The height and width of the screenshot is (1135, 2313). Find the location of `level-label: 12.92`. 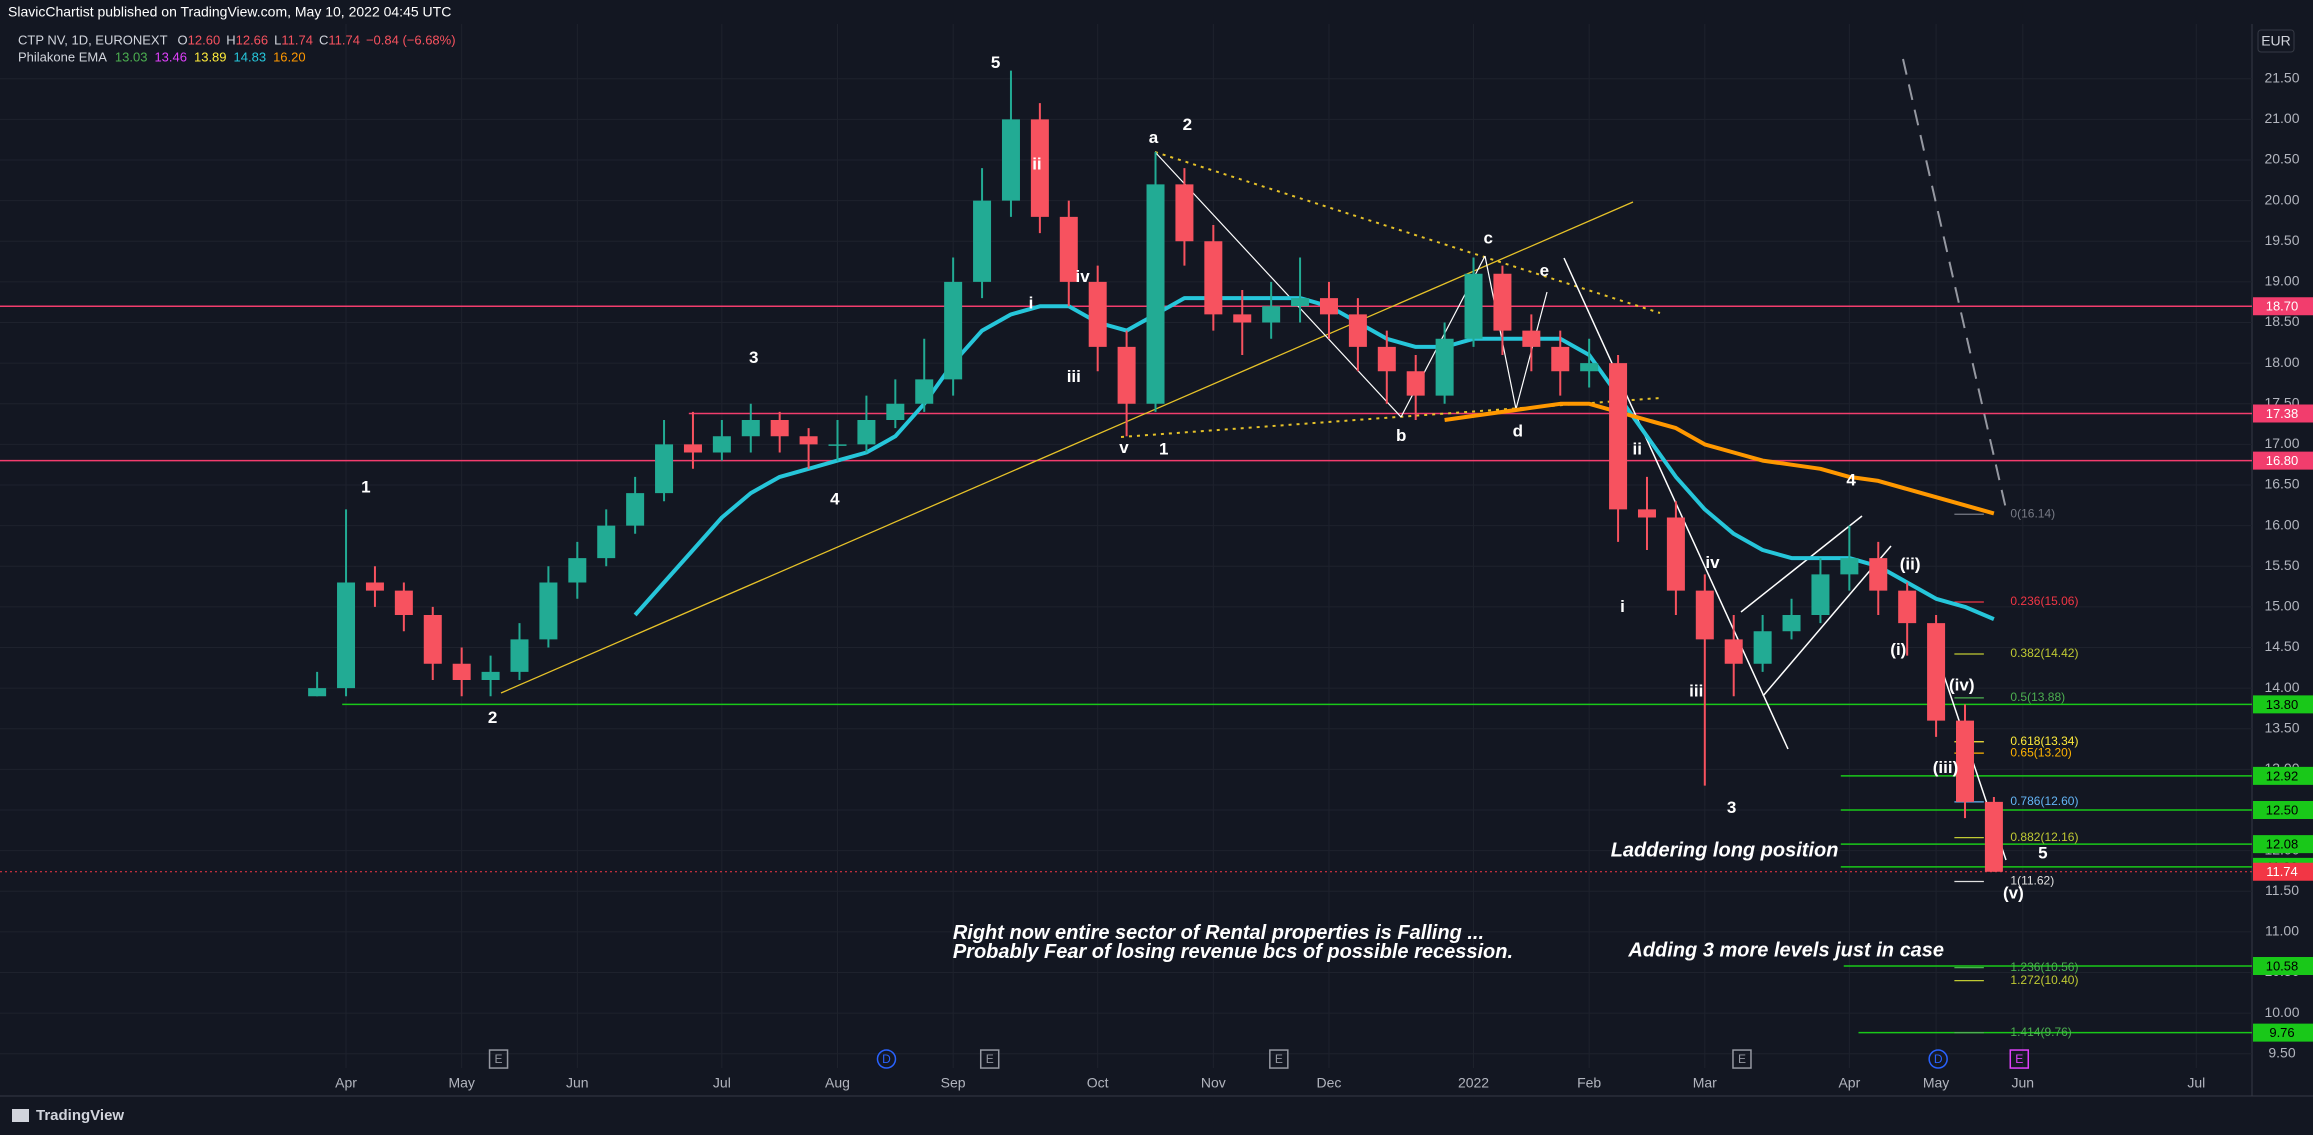

level-label: 12.92 is located at coordinates (2282, 775).